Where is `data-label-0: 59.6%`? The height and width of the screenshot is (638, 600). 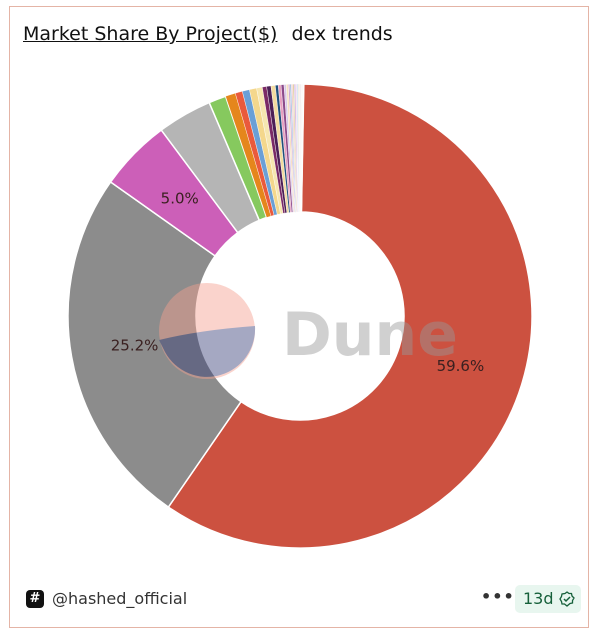 data-label-0: 59.6% is located at coordinates (461, 366).